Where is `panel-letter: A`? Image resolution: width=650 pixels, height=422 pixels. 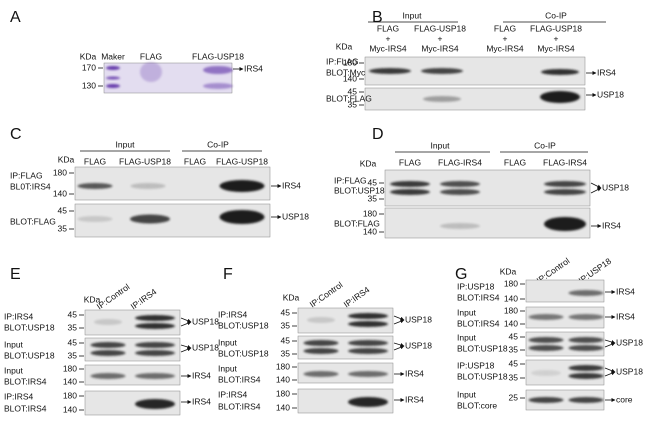
panel-letter: A is located at coordinates (15, 17).